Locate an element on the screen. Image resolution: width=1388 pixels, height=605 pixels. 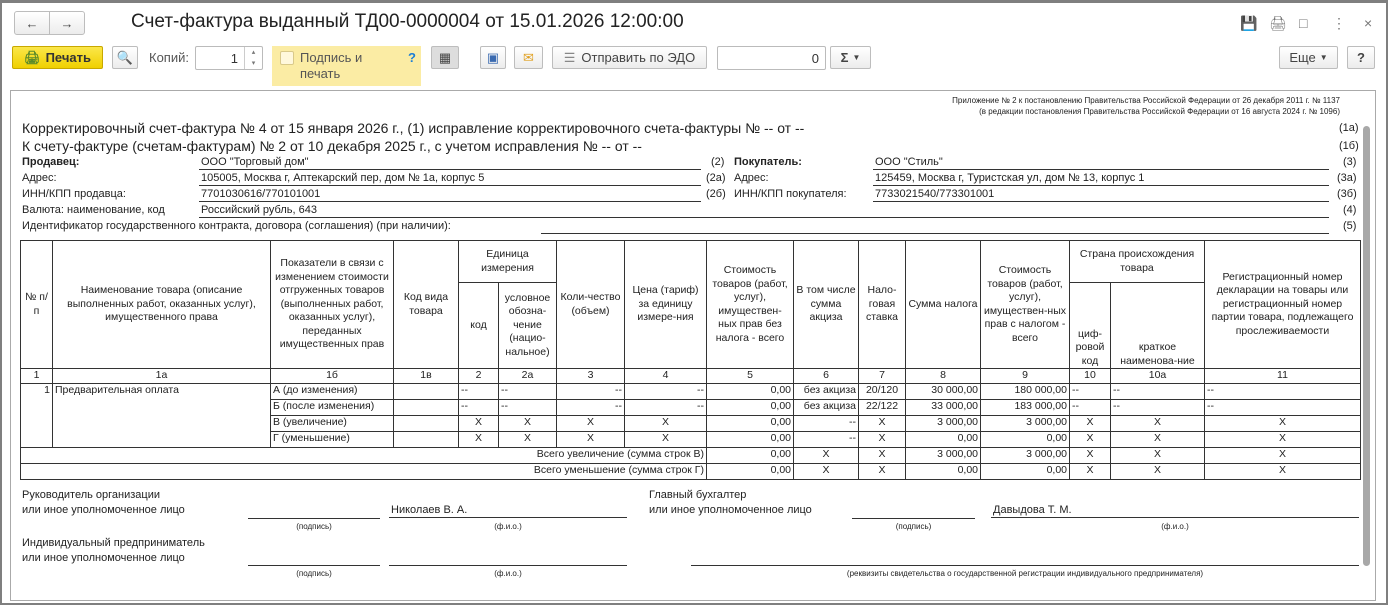
column-number: 6 is located at coordinates (826, 376).